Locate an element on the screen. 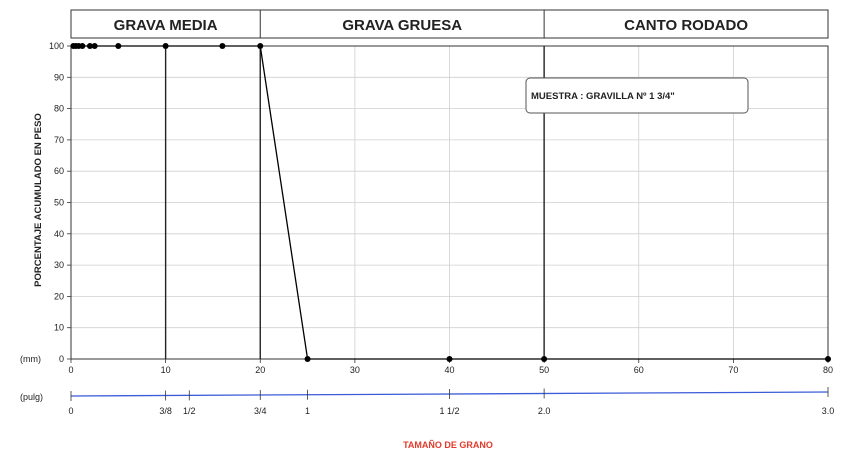 This screenshot has width=847, height=453. x-tick-label: 40 is located at coordinates (449, 370).